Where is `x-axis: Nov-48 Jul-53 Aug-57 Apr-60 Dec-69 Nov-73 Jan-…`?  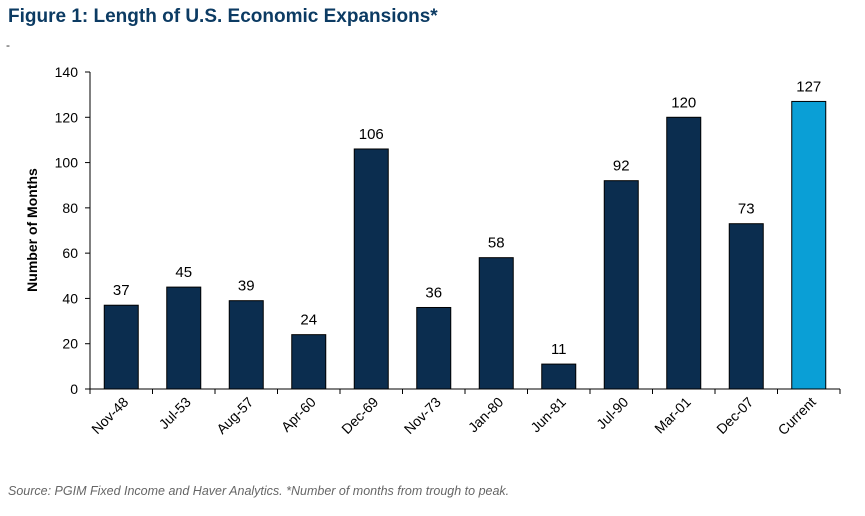
x-axis: Nov-48 Jul-53 Aug-57 Apr-60 Dec-69 Nov-73 Jan-… is located at coordinates (464, 413).